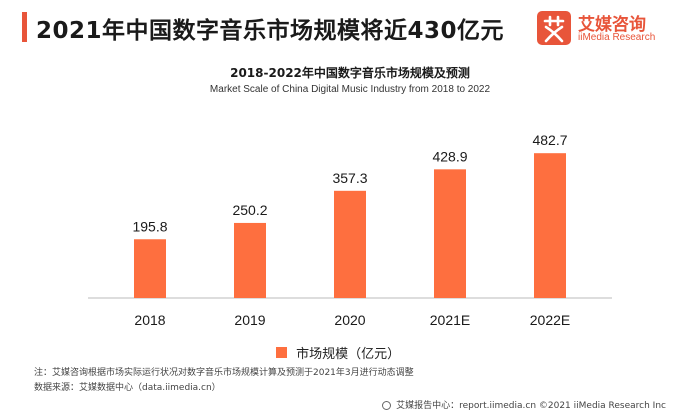 This screenshot has height=419, width=700. What do you see at coordinates (550, 225) in the screenshot?
I see `bar-2022E` at bounding box center [550, 225].